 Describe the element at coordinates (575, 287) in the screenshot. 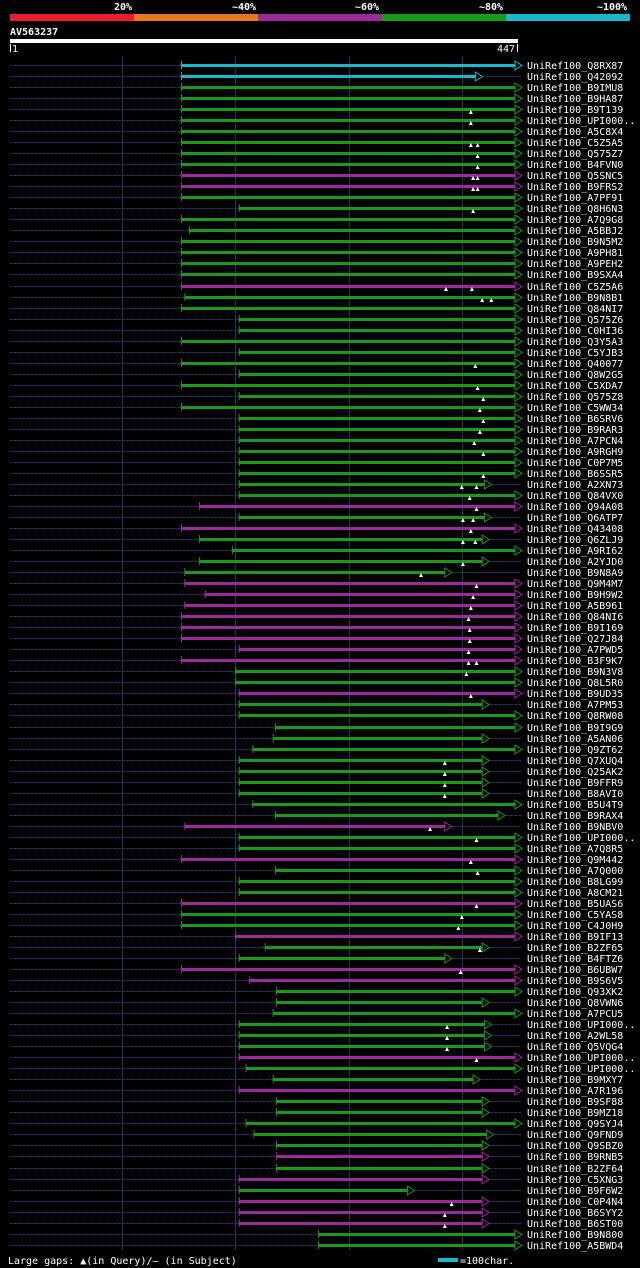

I see `hit-label: UniRef100_C5Z5A6` at that location.